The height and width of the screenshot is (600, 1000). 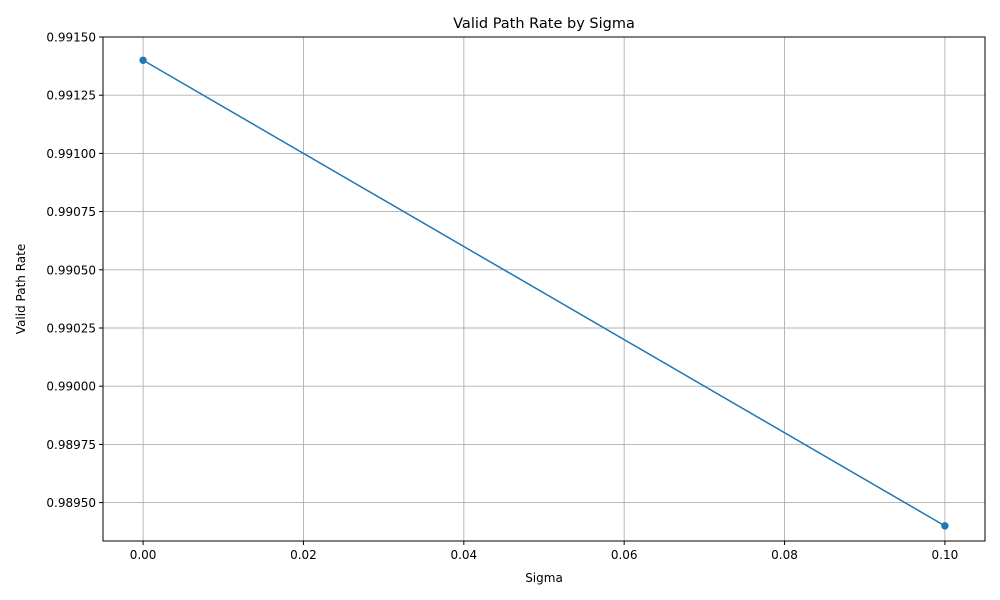 What do you see at coordinates (71, 38) in the screenshot?
I see `y-tick-label: 0.99150` at bounding box center [71, 38].